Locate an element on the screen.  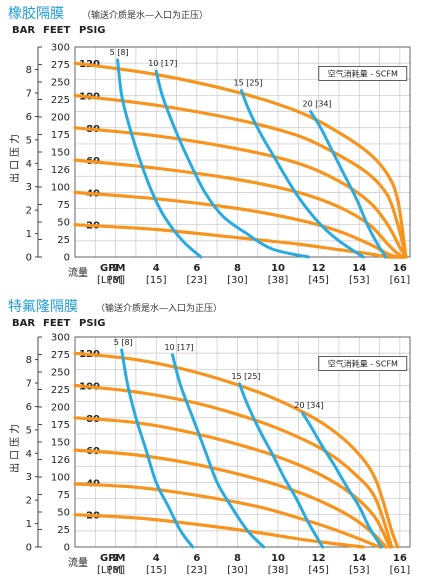
bar-tick-label: 1 is located at coordinates (29, 234).